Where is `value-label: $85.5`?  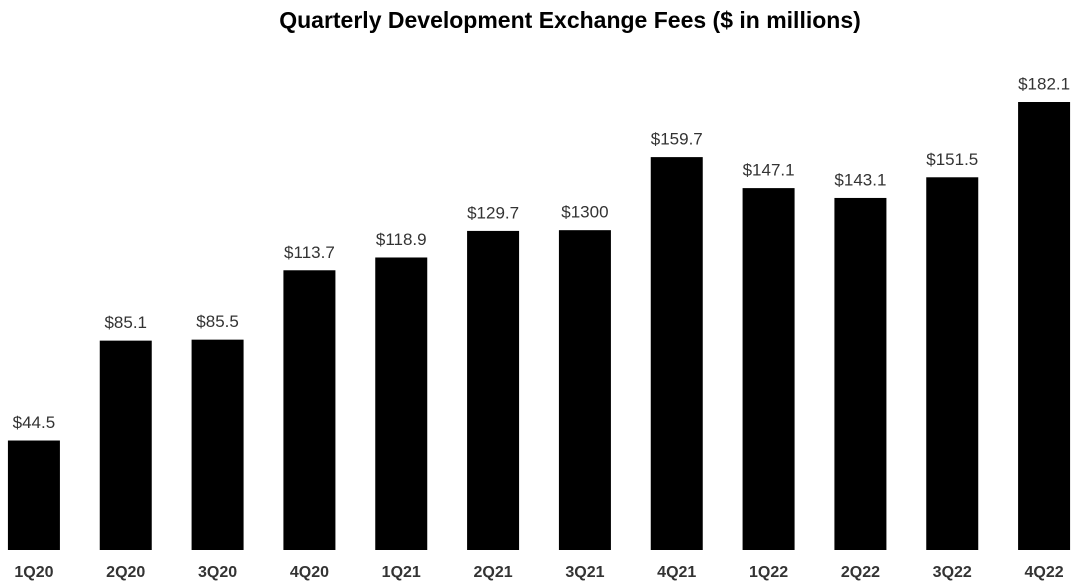
value-label: $85.5 is located at coordinates (217, 321).